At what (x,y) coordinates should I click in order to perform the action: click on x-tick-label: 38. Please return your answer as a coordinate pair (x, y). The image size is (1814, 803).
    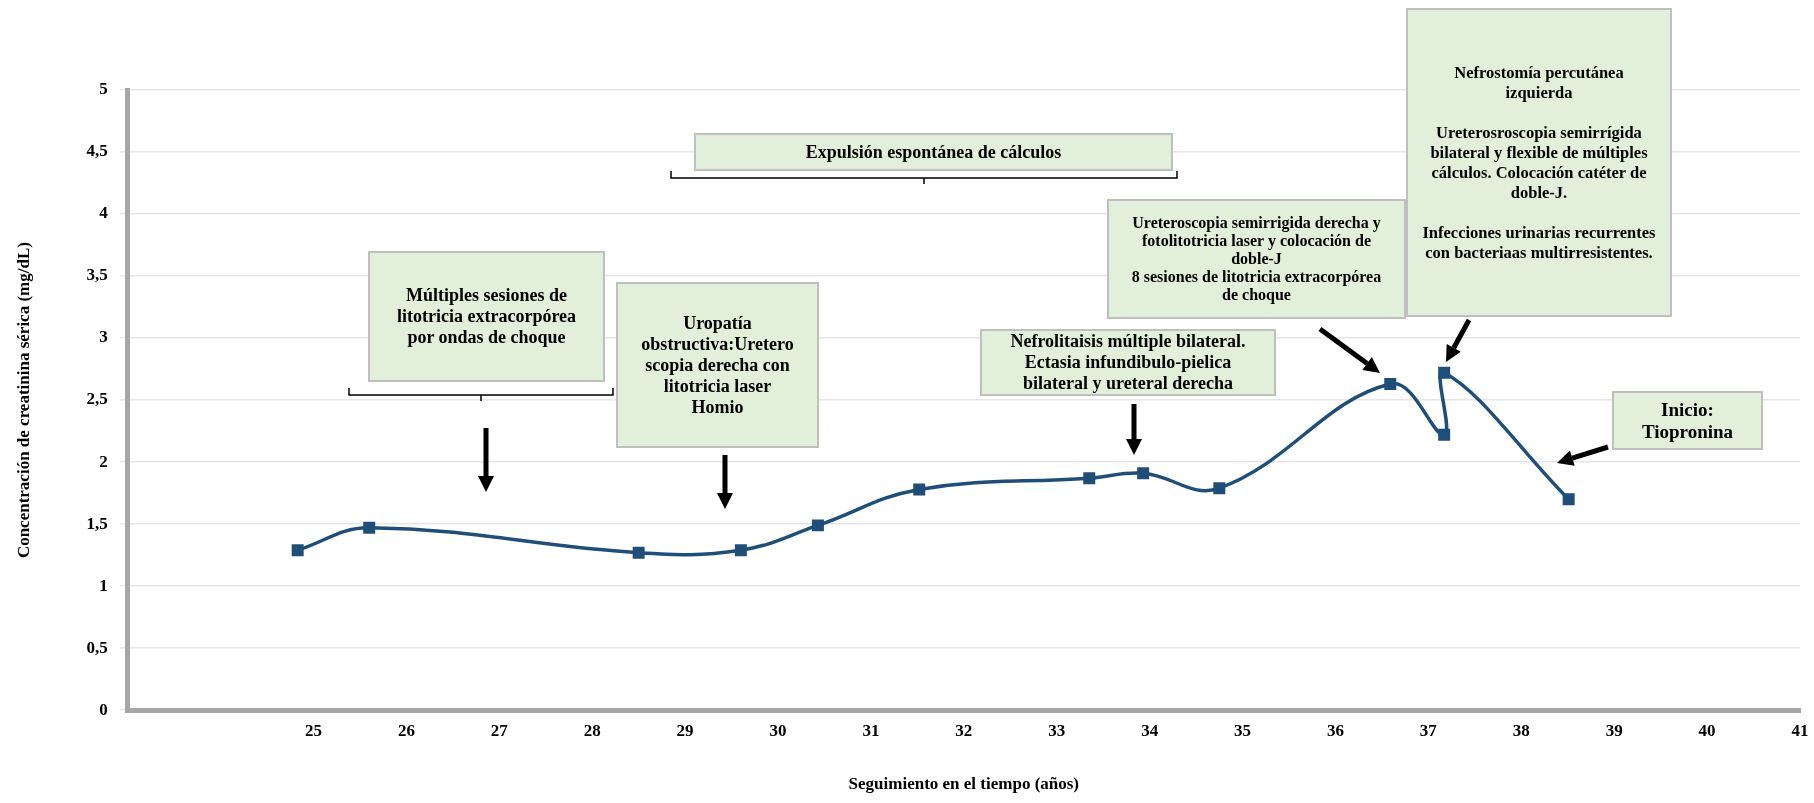
    Looking at the image, I should click on (1521, 730).